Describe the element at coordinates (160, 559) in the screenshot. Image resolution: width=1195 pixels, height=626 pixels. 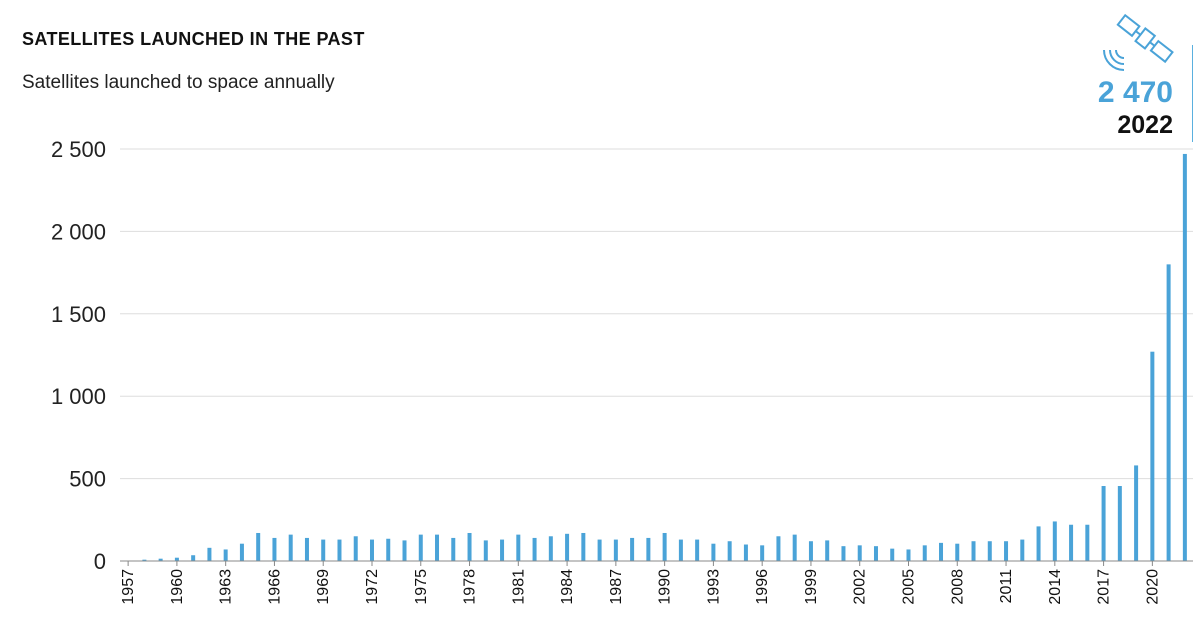
I see `bar-1959` at that location.